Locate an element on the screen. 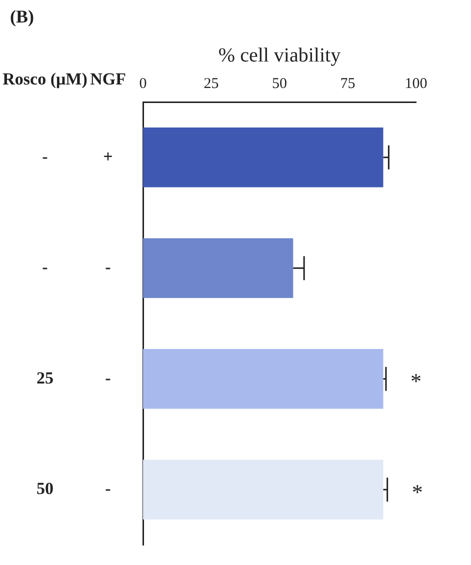  text: Rosco (μM) is located at coordinates (45, 78).